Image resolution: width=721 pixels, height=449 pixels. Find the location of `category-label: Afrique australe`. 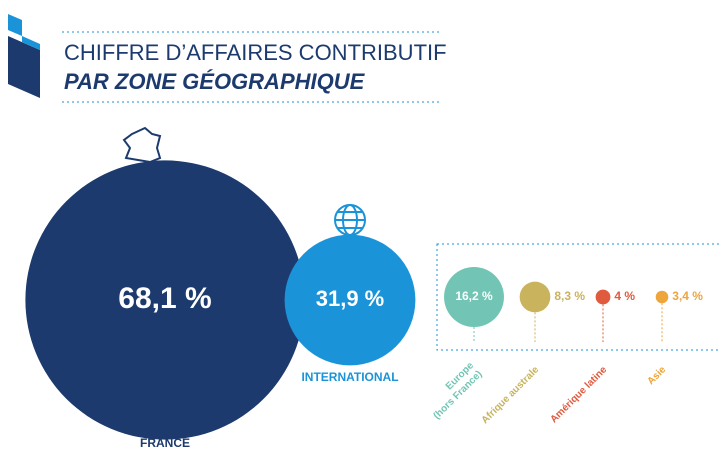

category-label: Afrique australe is located at coordinates (510, 395).